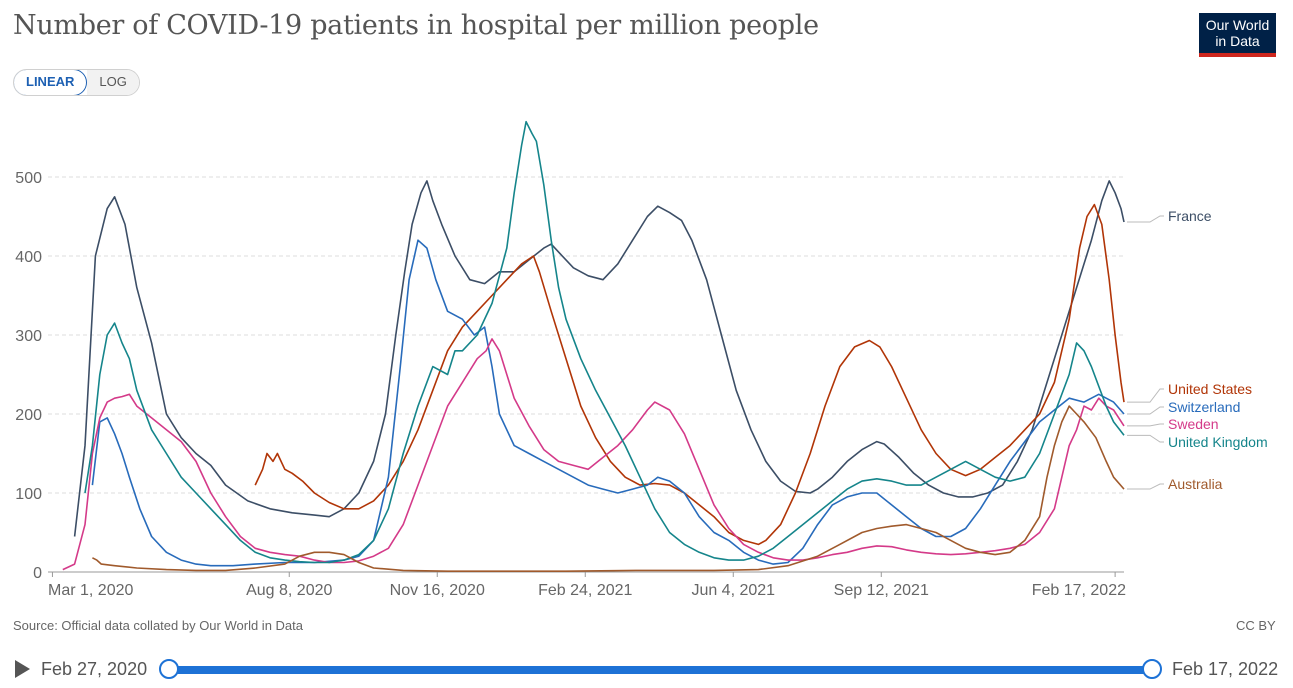 The image size is (1293, 688). I want to click on timeline-track, so click(660, 670).